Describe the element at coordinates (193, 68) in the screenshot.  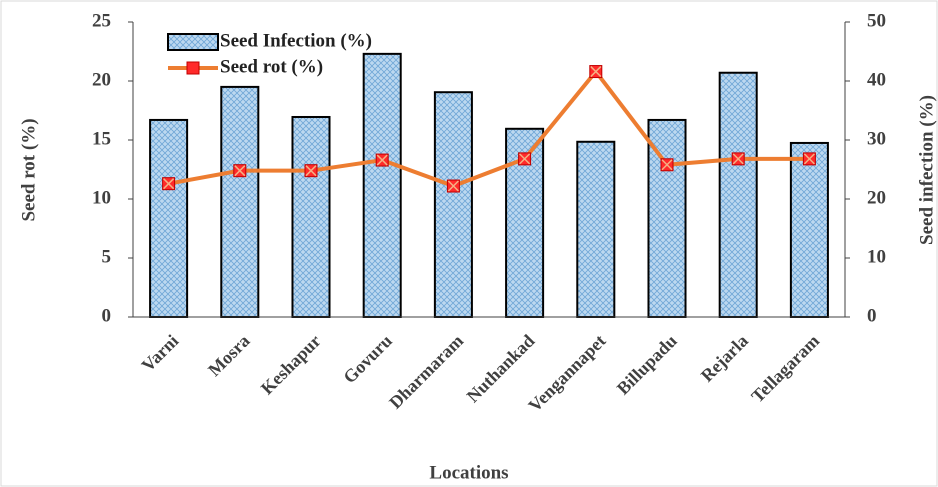
I see `legend-marker` at that location.